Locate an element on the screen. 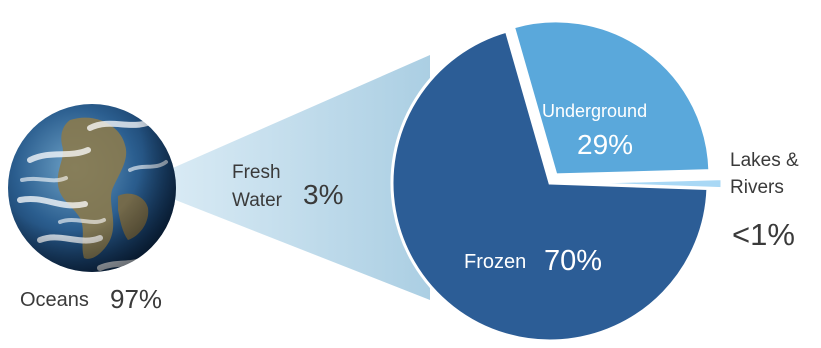 The height and width of the screenshot is (348, 821). lakes-rivers-label-line1: Lakes & is located at coordinates (764, 160).